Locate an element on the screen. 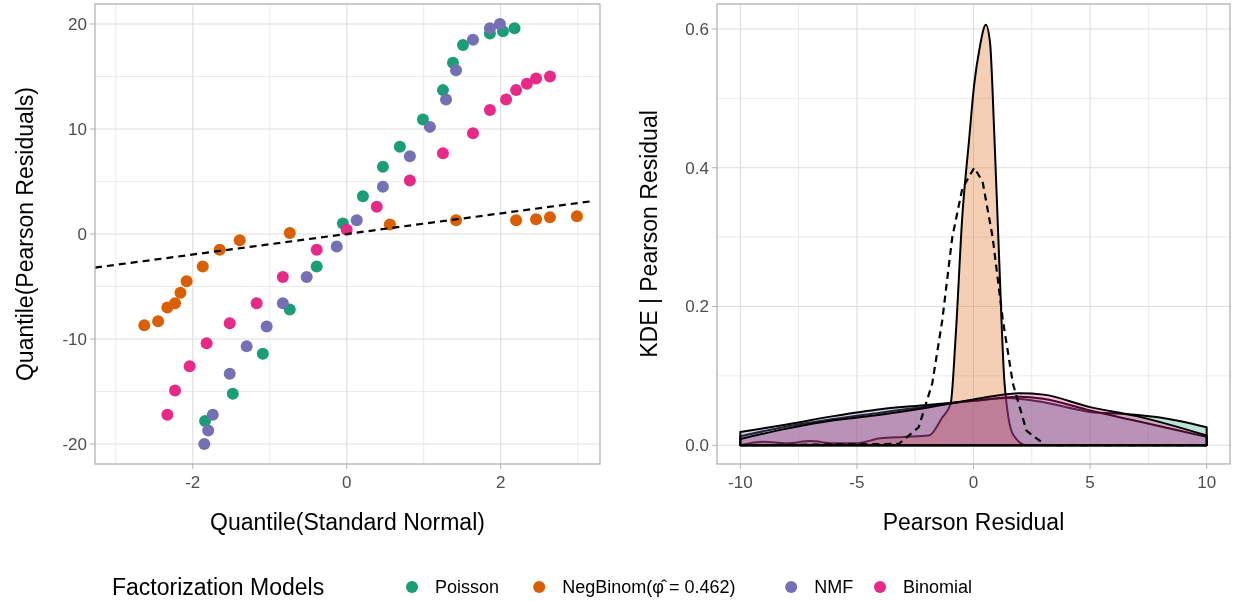 The height and width of the screenshot is (602, 1235). y-tick-label: 0.4 is located at coordinates (697, 168).